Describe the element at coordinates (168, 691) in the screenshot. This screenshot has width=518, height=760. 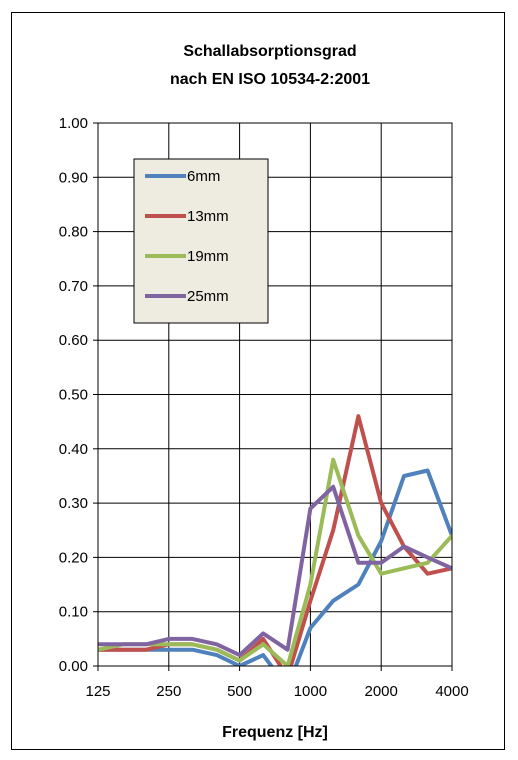
I see `x-tick-label: 250` at that location.